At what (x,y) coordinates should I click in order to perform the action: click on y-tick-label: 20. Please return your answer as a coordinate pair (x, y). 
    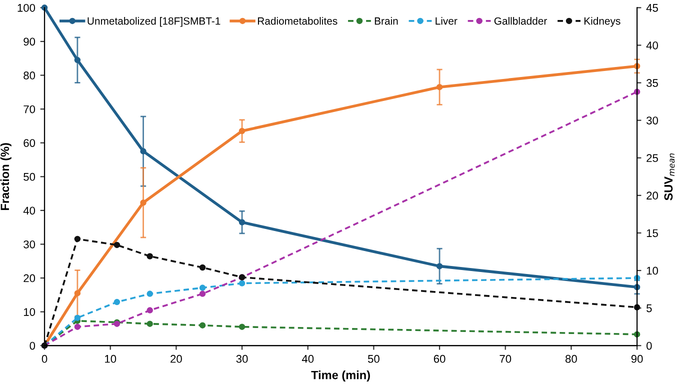
    Looking at the image, I should click on (30, 278).